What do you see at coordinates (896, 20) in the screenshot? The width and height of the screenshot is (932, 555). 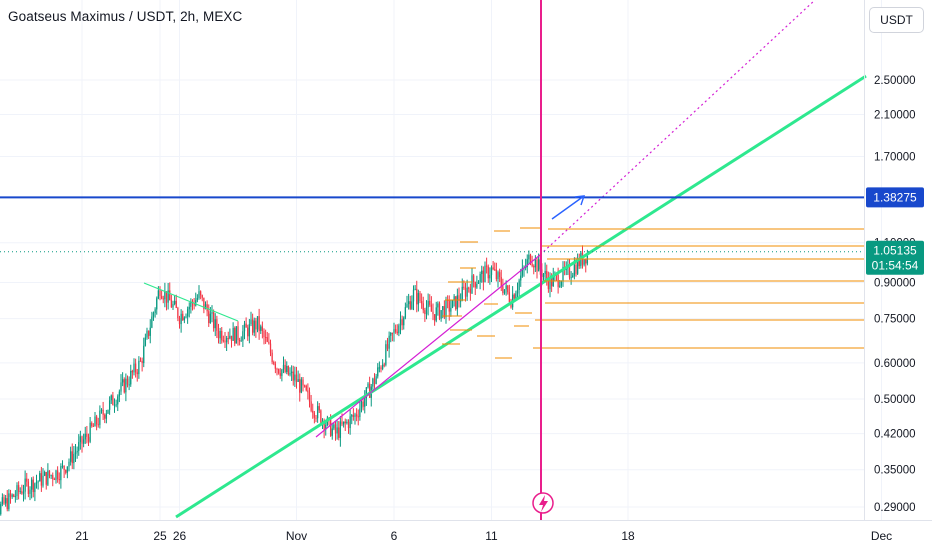 I see `currency-button: USDT` at bounding box center [896, 20].